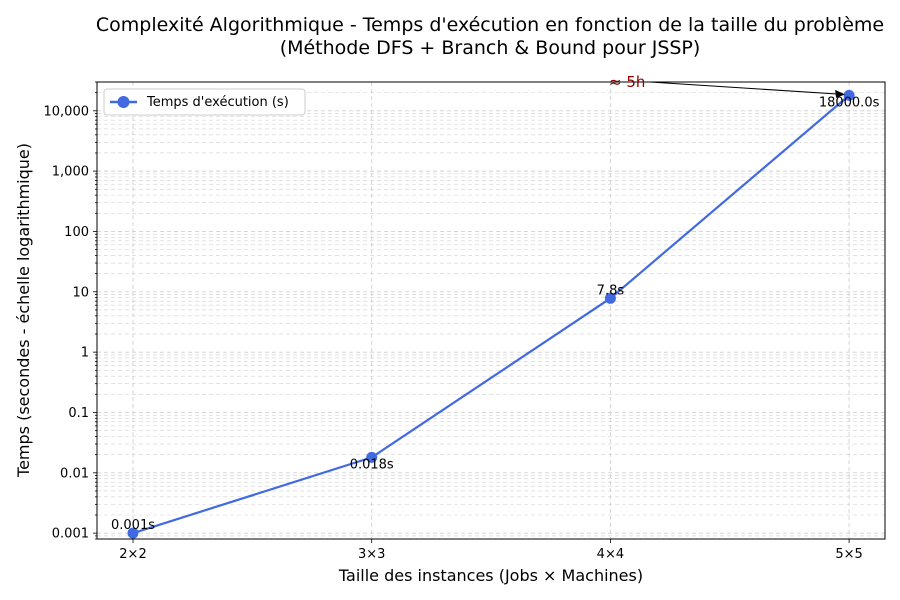 The image size is (900, 600). What do you see at coordinates (123, 102) in the screenshot?
I see `legend-marker` at bounding box center [123, 102].